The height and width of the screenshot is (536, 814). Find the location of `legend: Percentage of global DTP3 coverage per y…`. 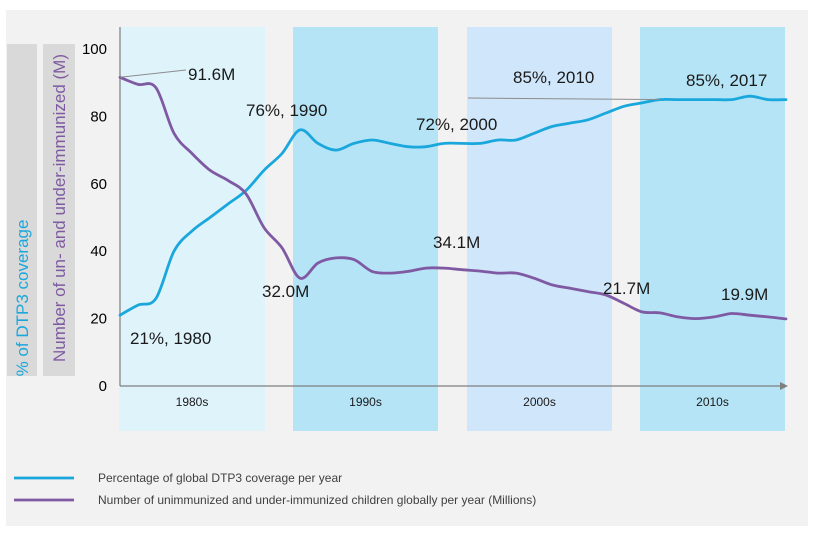

legend: Percentage of global DTP3 coverage per y… is located at coordinates (275, 489).